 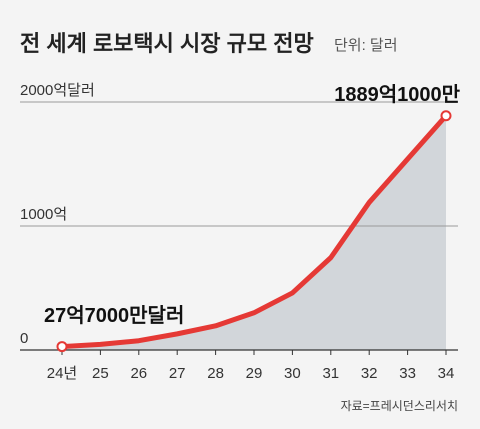 What do you see at coordinates (62, 373) in the screenshot?
I see `x-tick-label: 24년` at bounding box center [62, 373].